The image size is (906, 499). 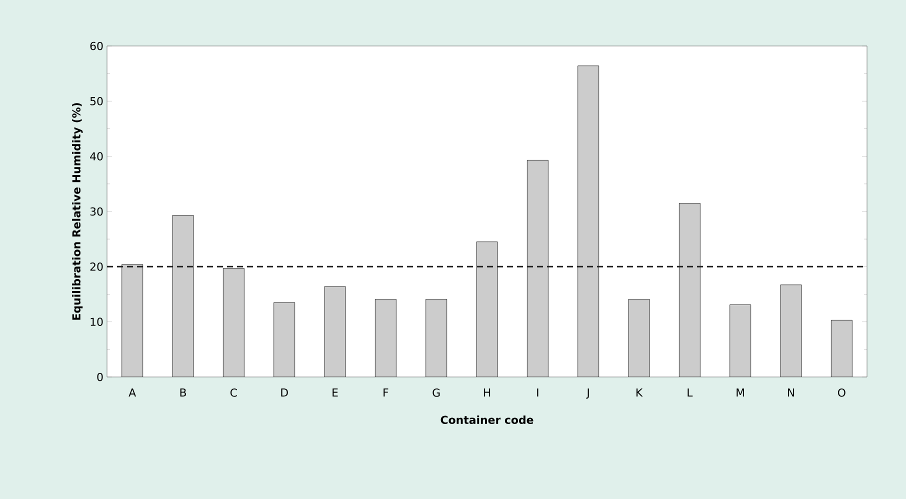 What do you see at coordinates (96, 46) in the screenshot?
I see `y-tick-label: 60` at bounding box center [96, 46].